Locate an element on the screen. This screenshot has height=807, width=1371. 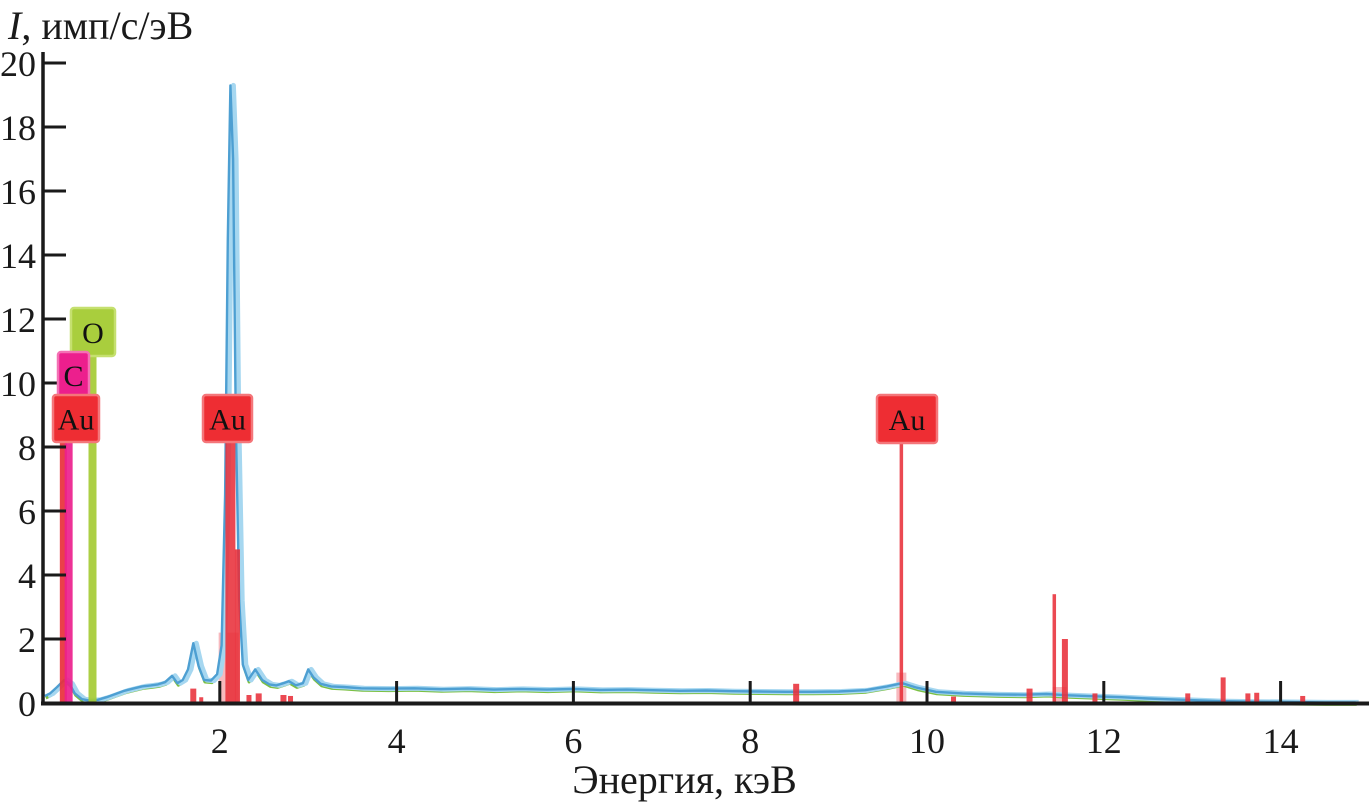
y-tick-label: 14 is located at coordinates (18, 256).